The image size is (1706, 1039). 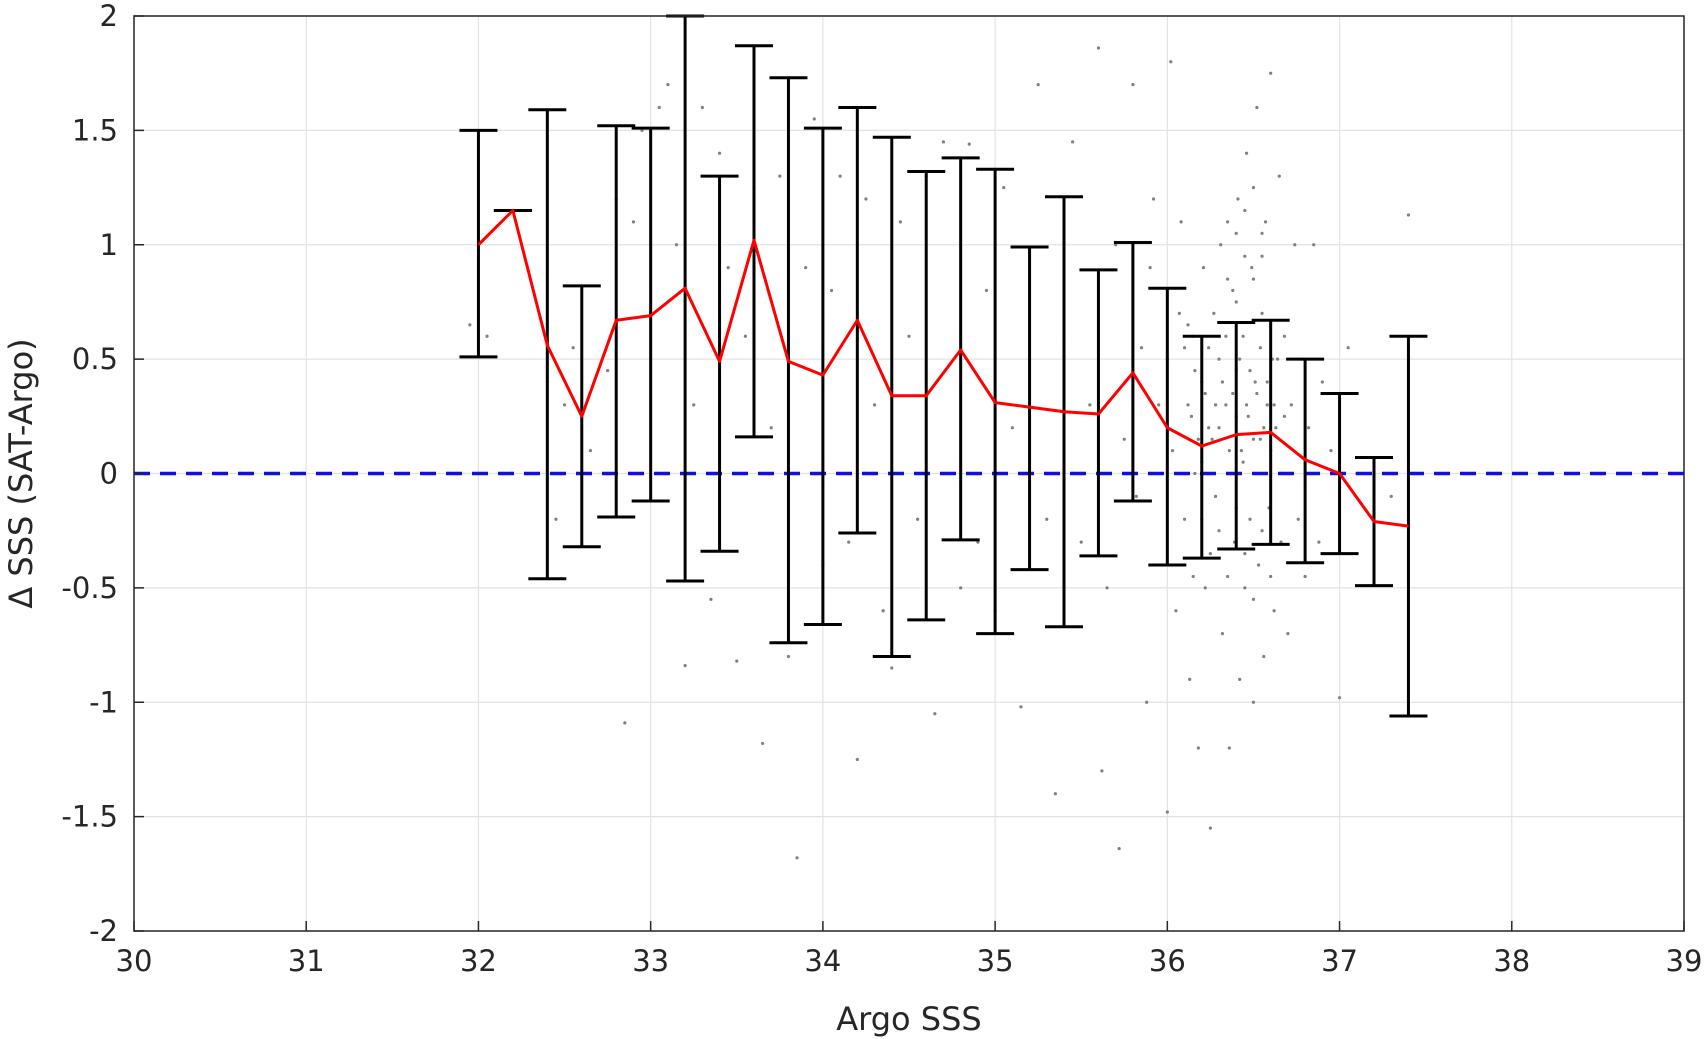 I want to click on y-tick-label: -1, so click(x=103, y=702).